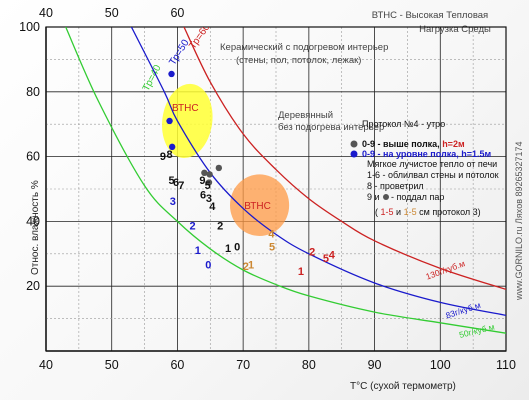 This screenshot has height=400, width=529. I want to click on x-tick-label: 60, so click(177, 365).